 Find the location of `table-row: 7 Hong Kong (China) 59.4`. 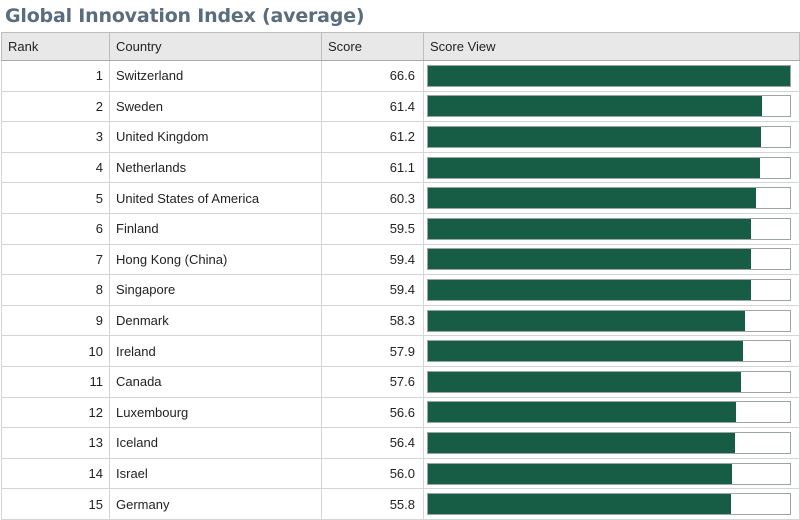

table-row: 7 Hong Kong (China) 59.4 is located at coordinates (400, 259).